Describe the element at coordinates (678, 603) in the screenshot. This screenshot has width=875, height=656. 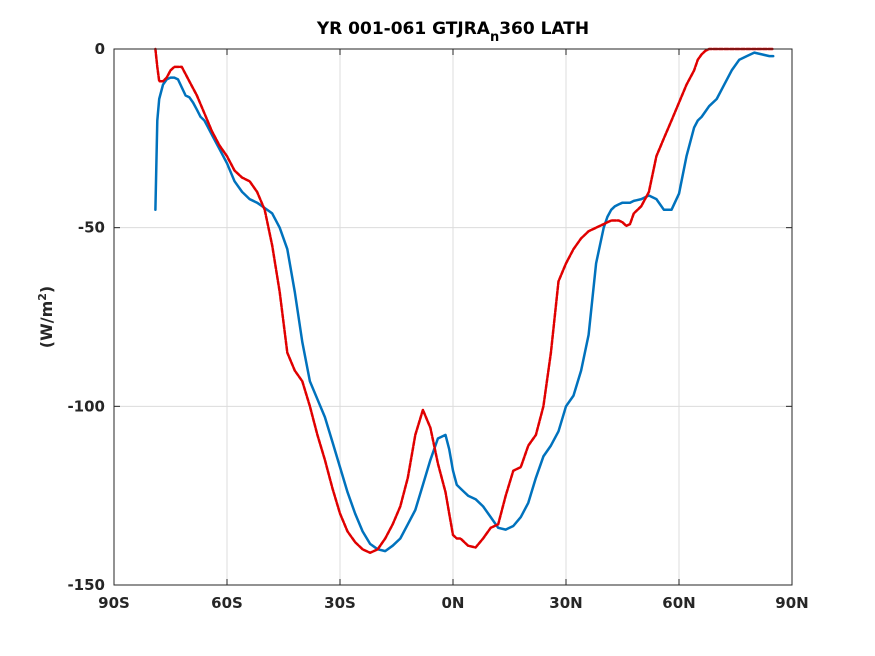
I see `x-tick-label: 60N` at that location.